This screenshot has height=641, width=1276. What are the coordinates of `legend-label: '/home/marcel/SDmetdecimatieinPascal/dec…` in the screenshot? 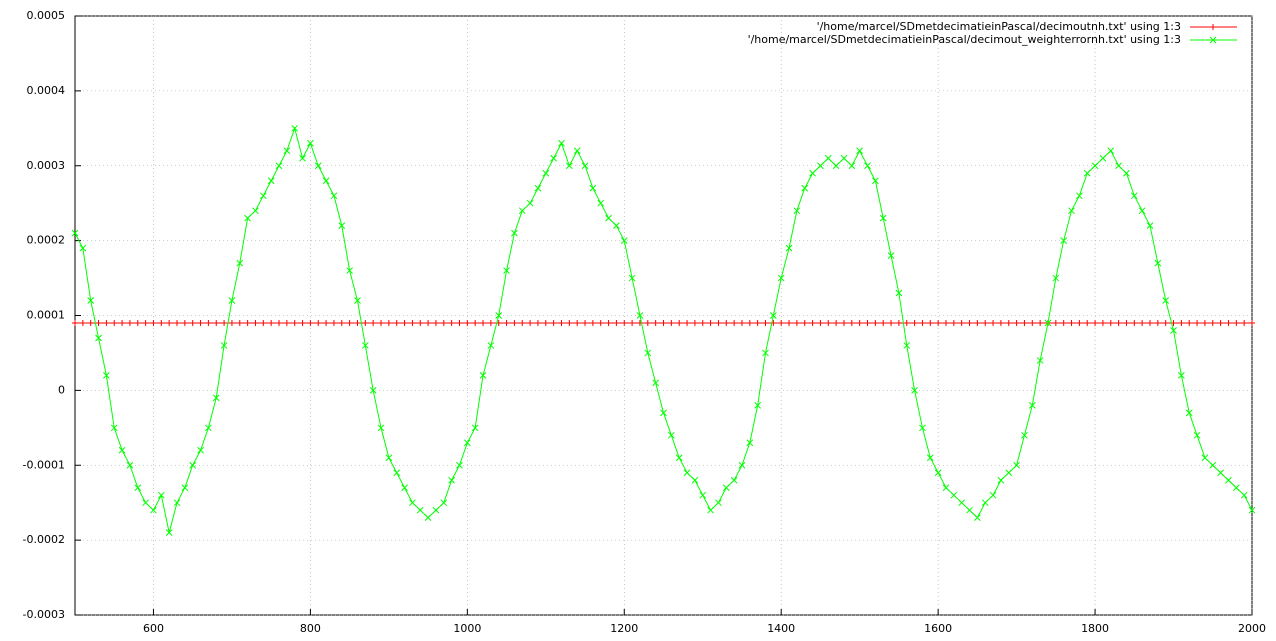 It's located at (999, 26).